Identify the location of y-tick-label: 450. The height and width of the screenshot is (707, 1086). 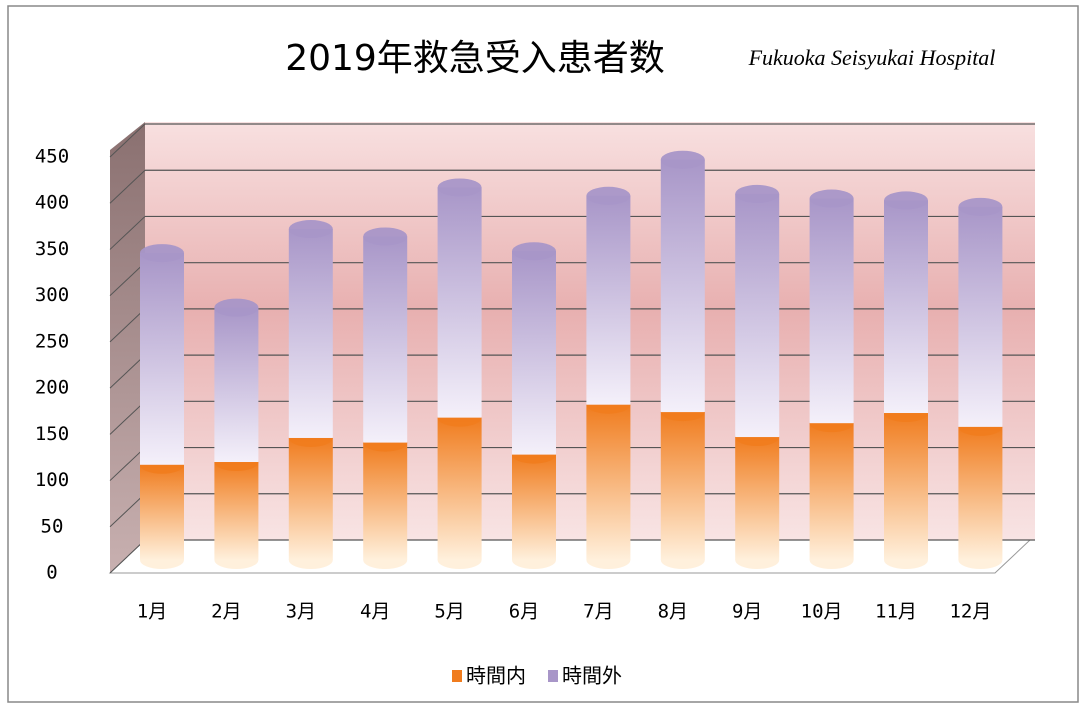
(52, 157).